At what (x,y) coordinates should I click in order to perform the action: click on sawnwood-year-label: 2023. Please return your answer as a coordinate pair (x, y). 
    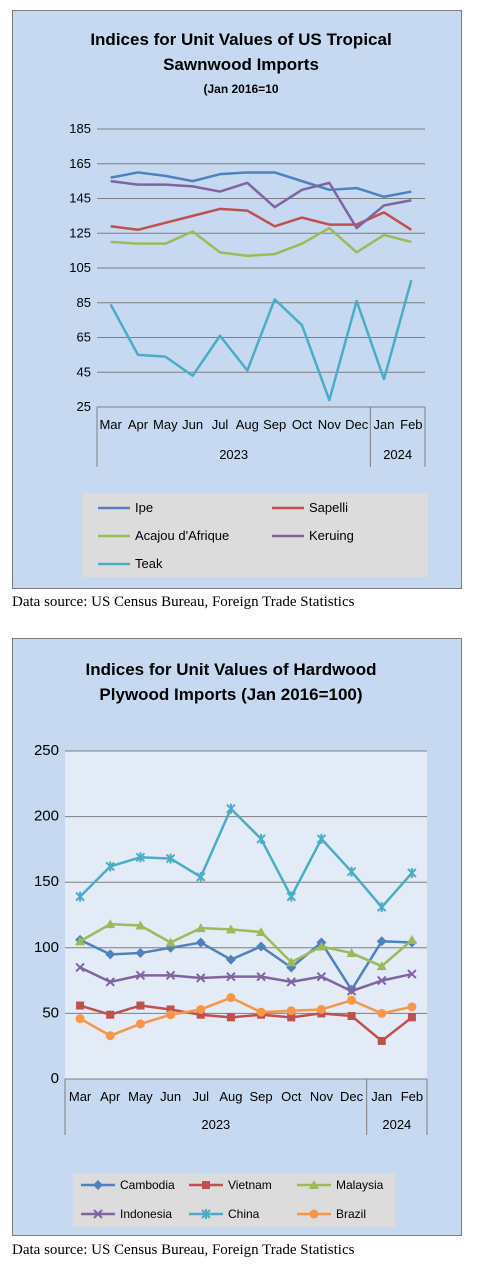
    Looking at the image, I should click on (233, 454).